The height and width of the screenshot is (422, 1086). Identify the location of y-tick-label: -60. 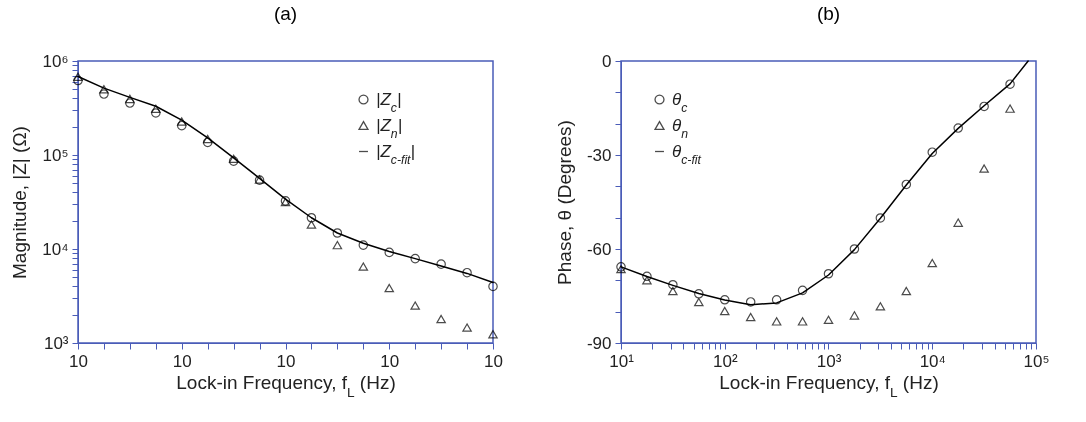
(599, 249).